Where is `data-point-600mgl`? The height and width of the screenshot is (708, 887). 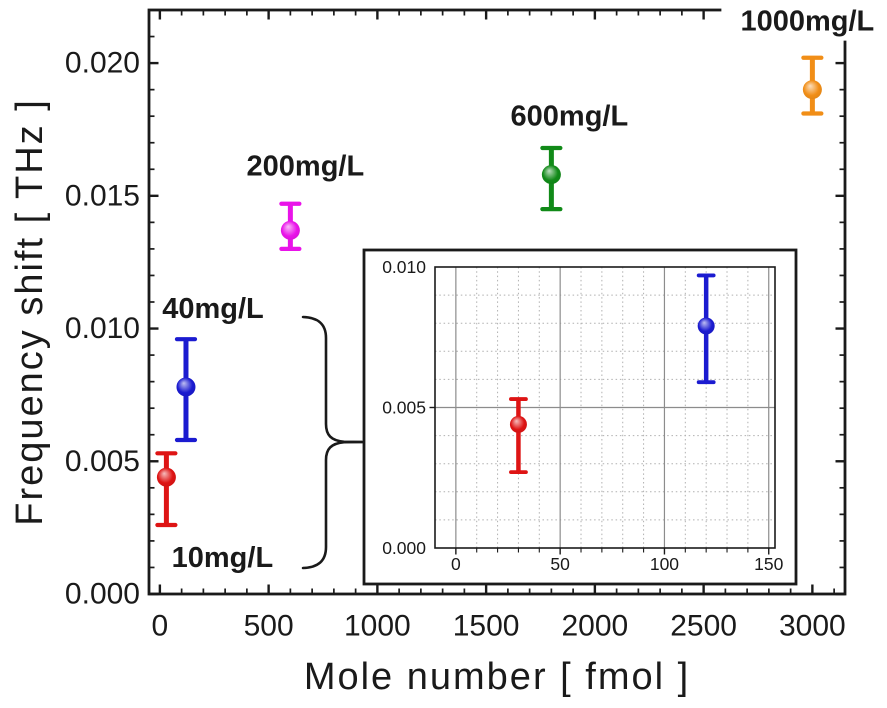
data-point-600mgl is located at coordinates (551, 175).